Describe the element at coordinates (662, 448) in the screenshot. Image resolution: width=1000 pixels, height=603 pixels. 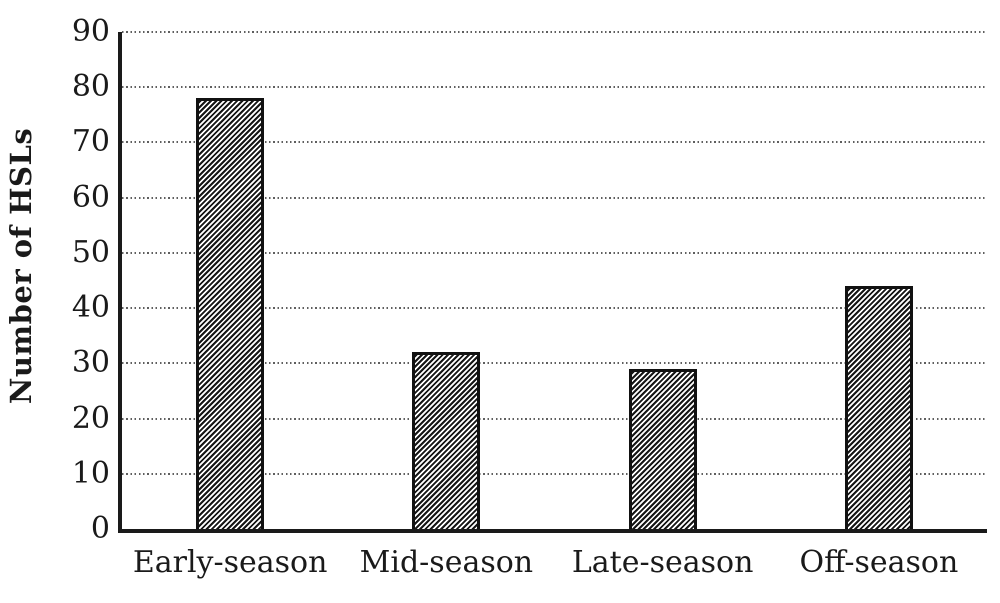
I see `bar-late-season` at that location.